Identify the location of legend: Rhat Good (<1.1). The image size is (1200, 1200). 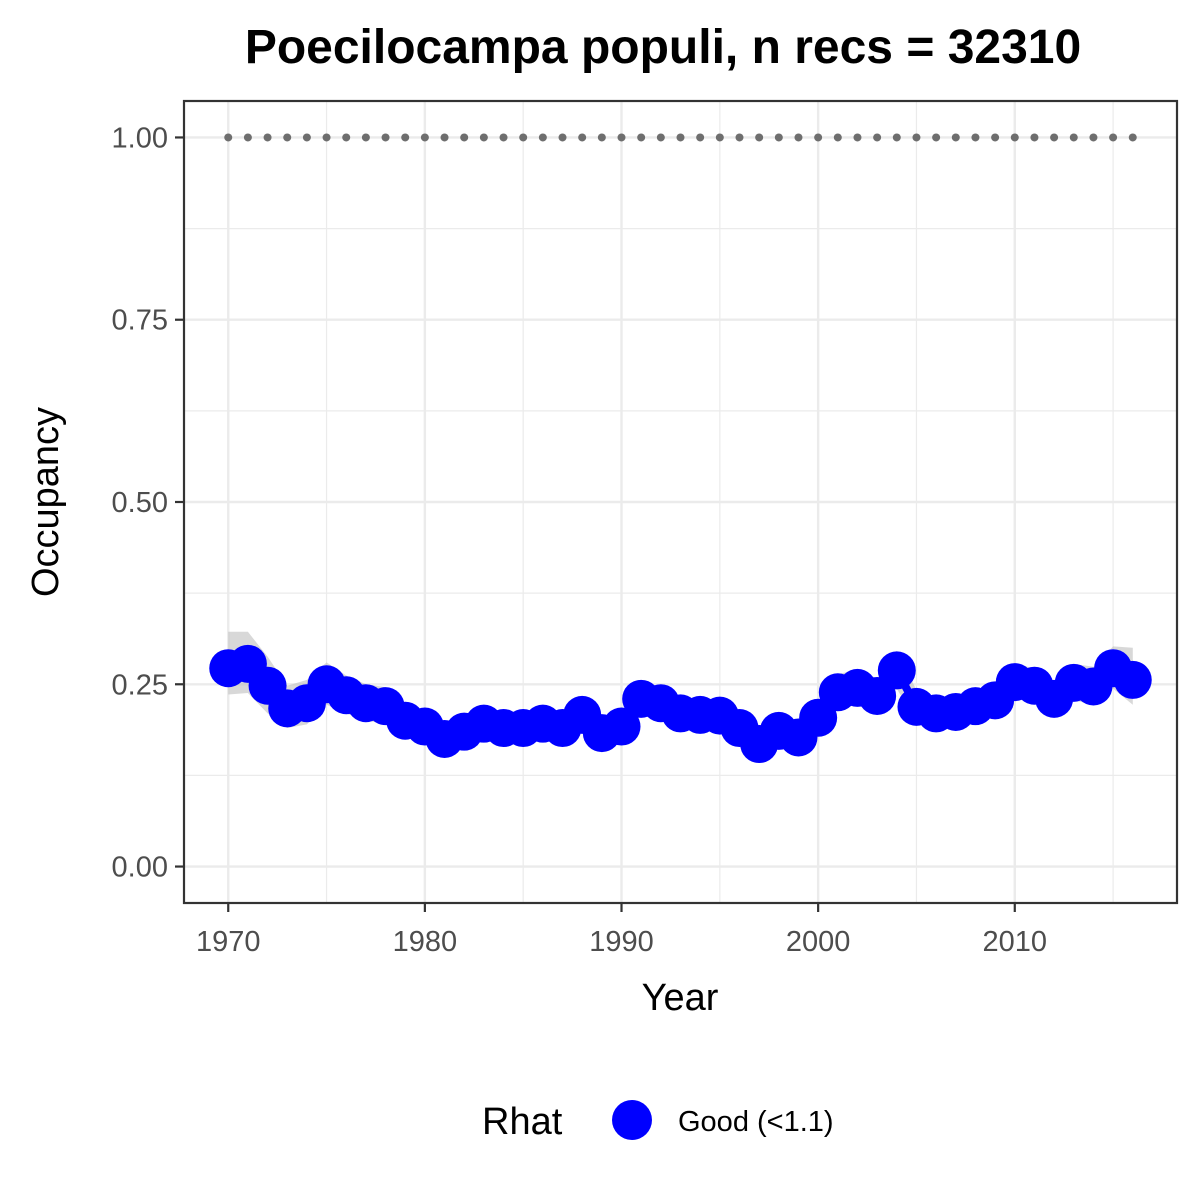
(658, 1121).